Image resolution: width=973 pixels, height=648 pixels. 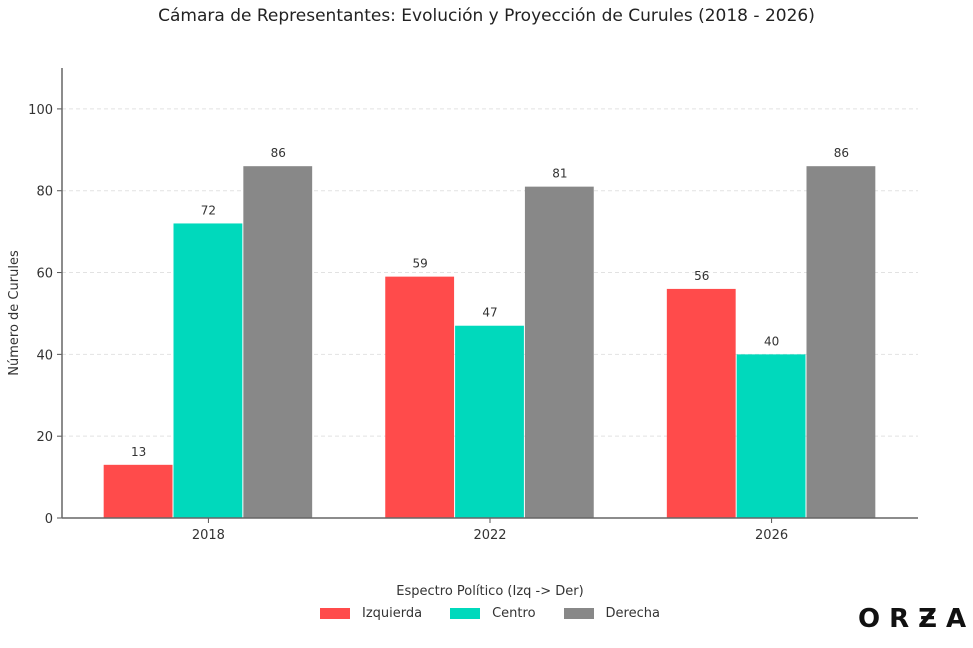 What do you see at coordinates (632, 613) in the screenshot?
I see `legend-label: Derecha` at bounding box center [632, 613].